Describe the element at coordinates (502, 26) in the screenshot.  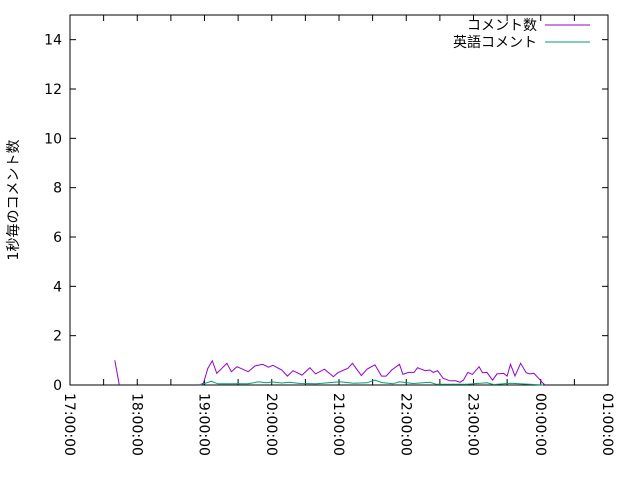
I see `legend-label-0: コメント数` at that location.